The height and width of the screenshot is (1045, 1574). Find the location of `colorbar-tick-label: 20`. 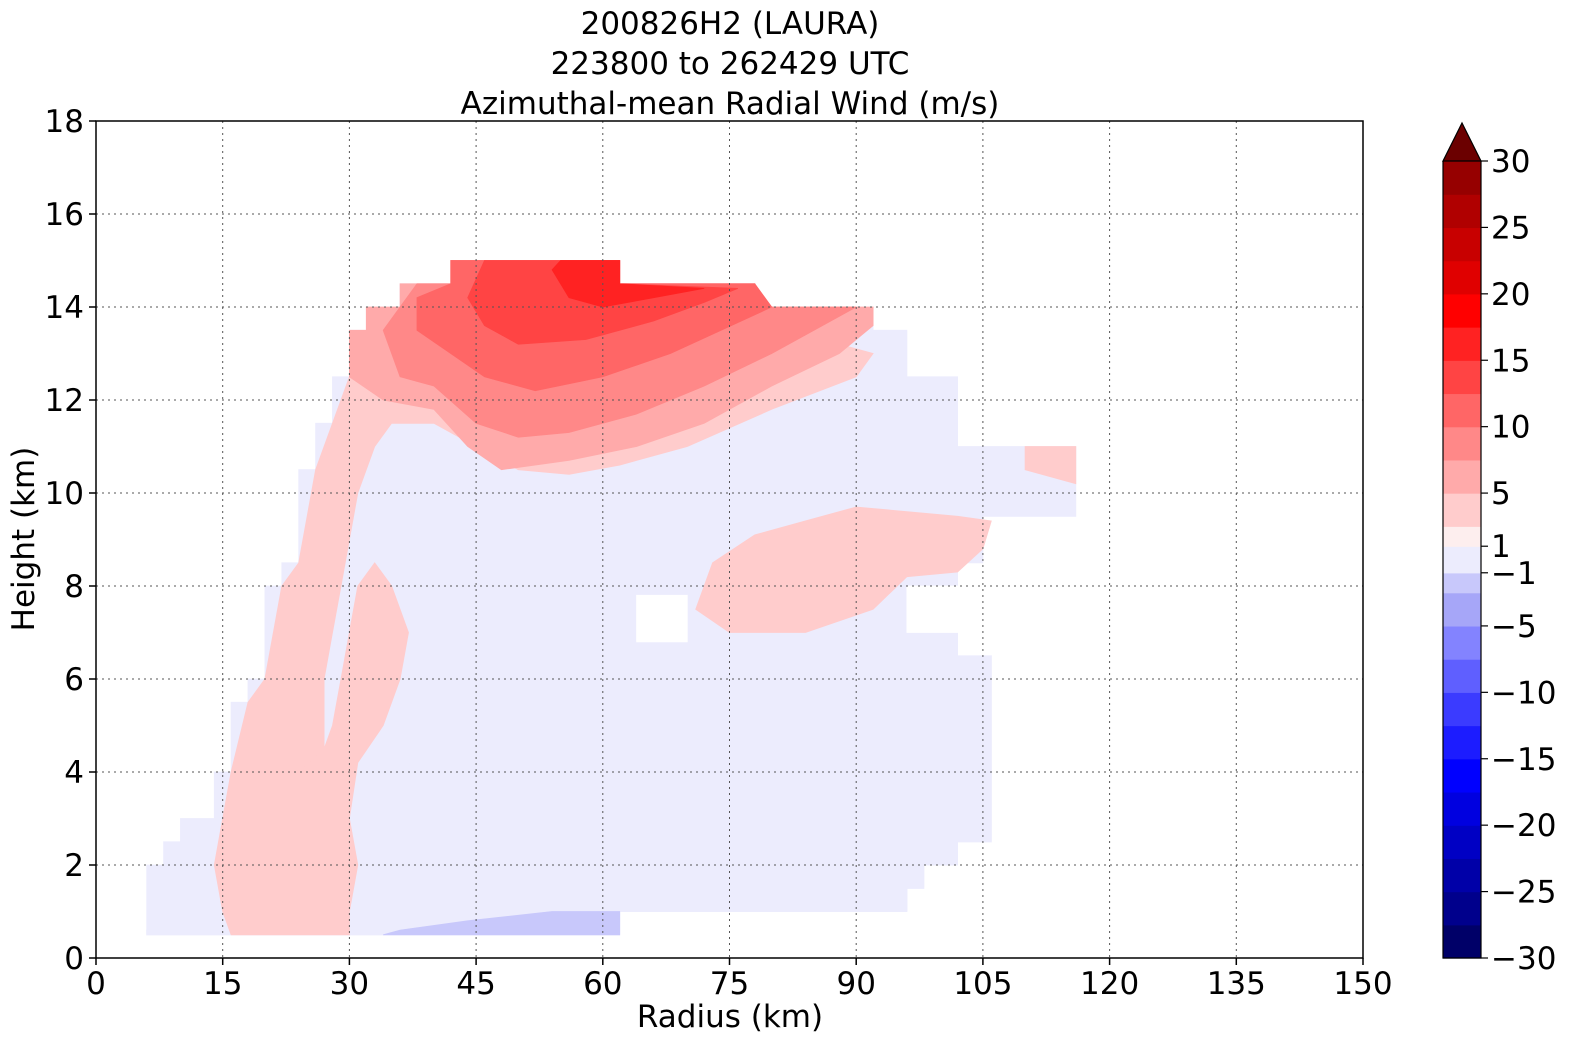

colorbar-tick-label: 20 is located at coordinates (1510, 295).